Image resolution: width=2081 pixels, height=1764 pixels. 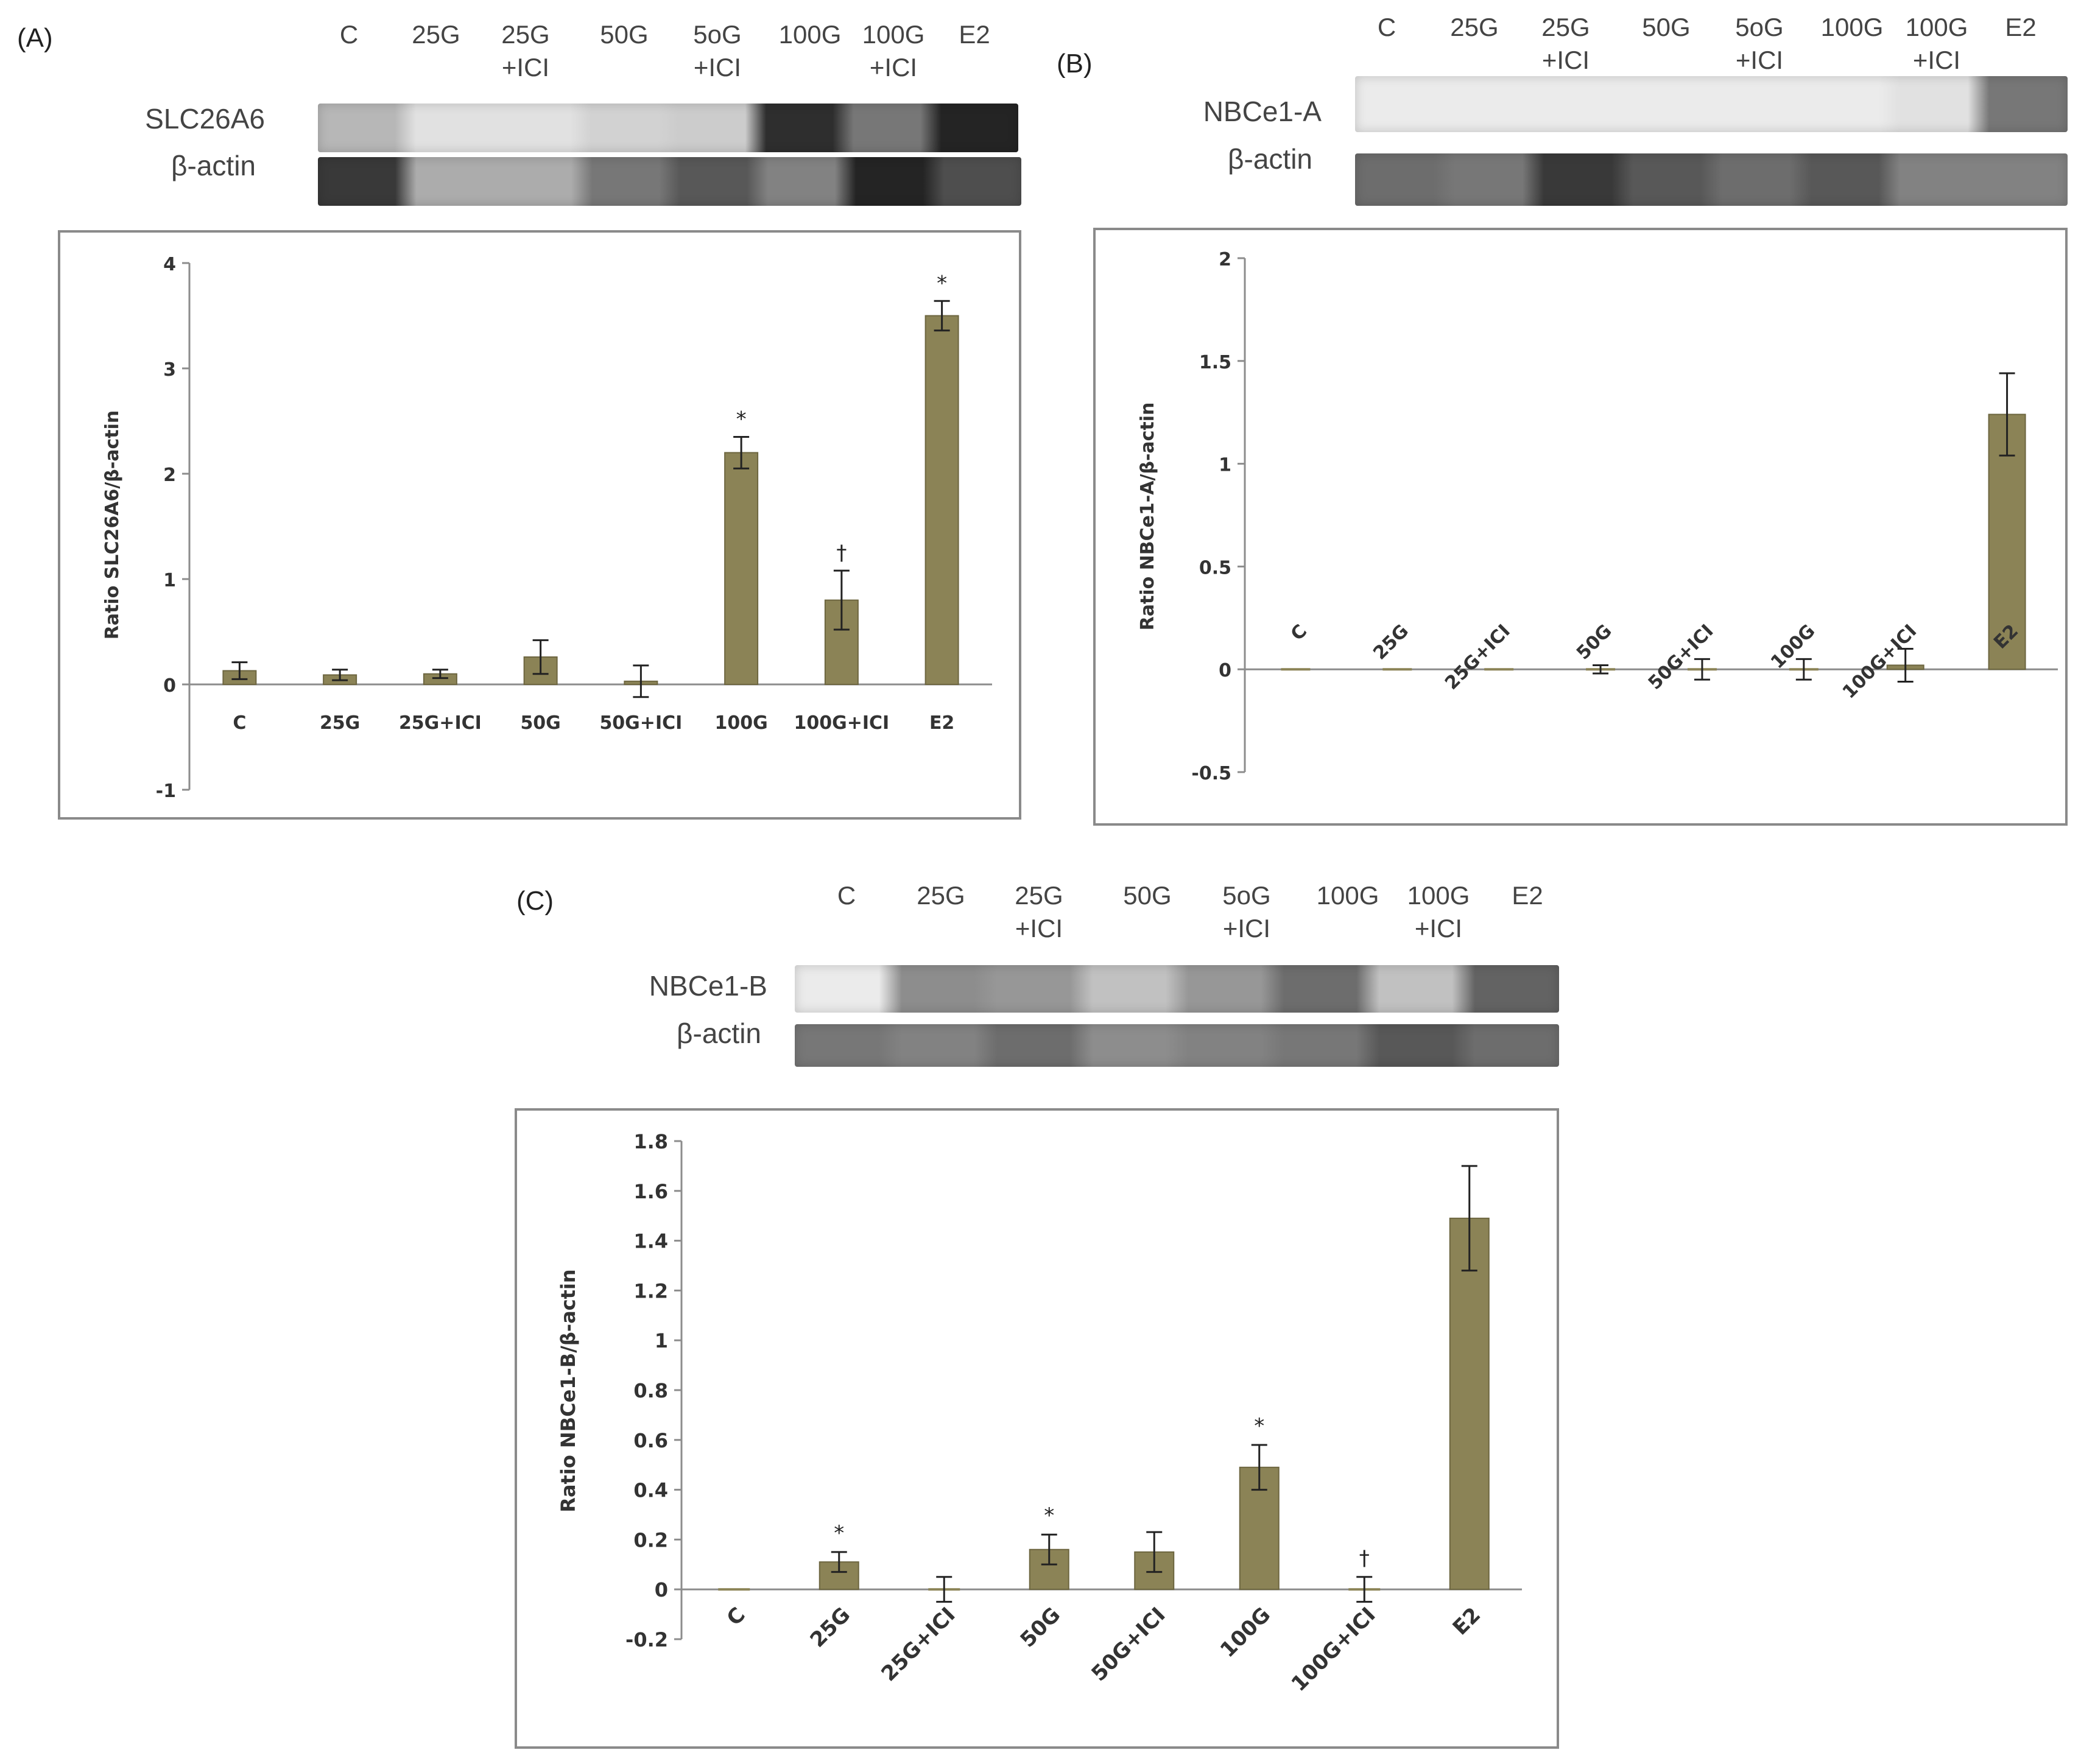 I want to click on y-tick-label: 1.8, so click(x=650, y=1141).